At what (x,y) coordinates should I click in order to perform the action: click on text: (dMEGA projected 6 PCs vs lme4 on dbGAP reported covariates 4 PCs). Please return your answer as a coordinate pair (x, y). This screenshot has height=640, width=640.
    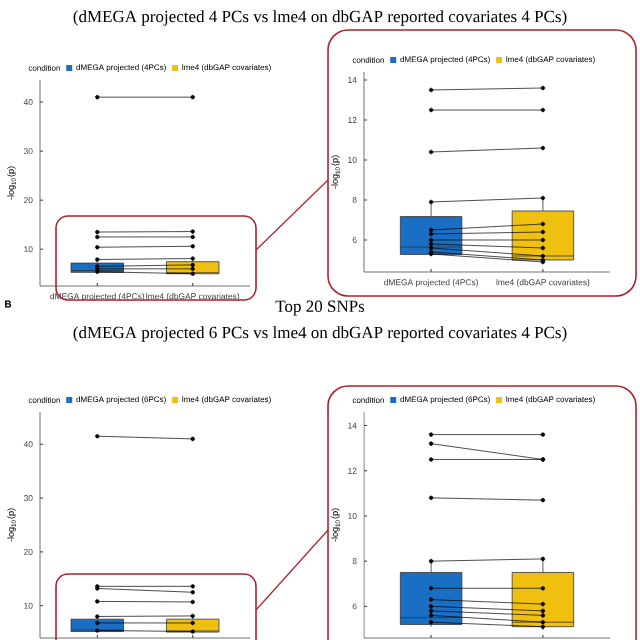
    Looking at the image, I should click on (320, 334).